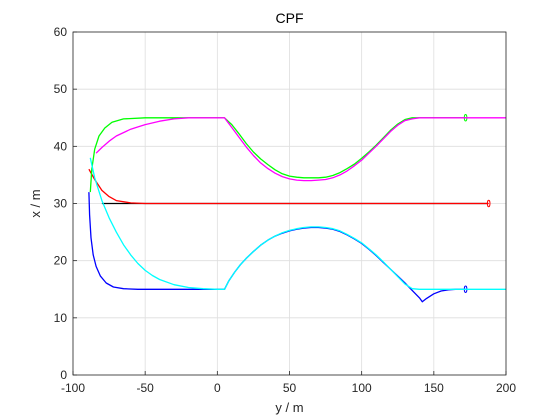  What do you see at coordinates (362, 388) in the screenshot?
I see `x-tick-label: 100` at bounding box center [362, 388].